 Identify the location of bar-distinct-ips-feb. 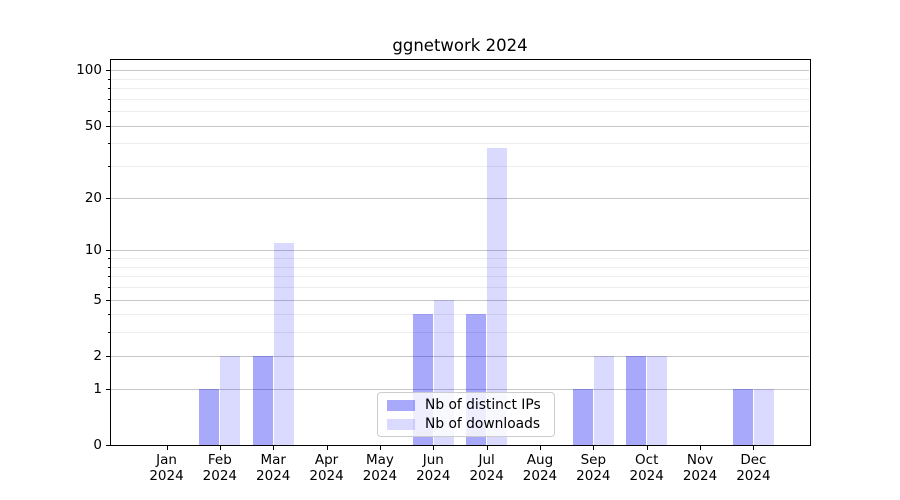
(209, 416).